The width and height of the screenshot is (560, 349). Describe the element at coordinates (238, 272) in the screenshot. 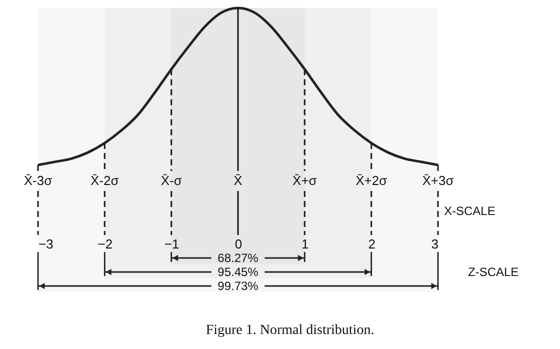

I see `band-label: 95.45%` at that location.